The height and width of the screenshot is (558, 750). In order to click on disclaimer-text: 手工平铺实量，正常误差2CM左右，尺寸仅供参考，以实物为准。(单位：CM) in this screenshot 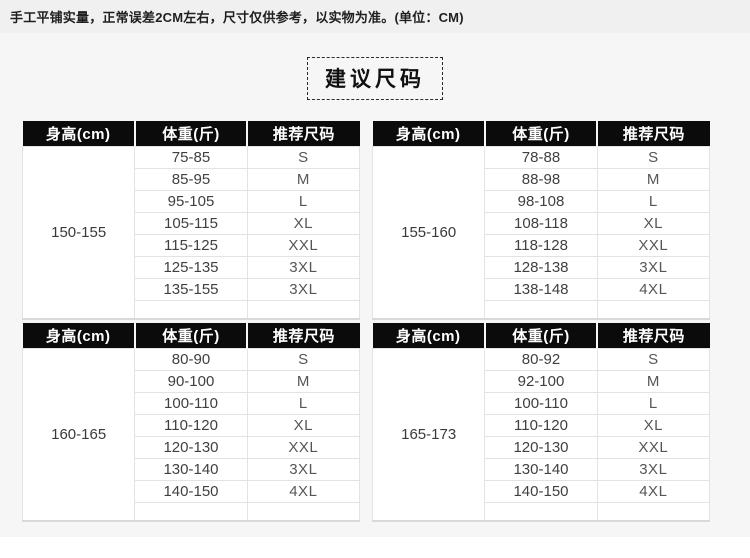, I will do `click(237, 17)`.